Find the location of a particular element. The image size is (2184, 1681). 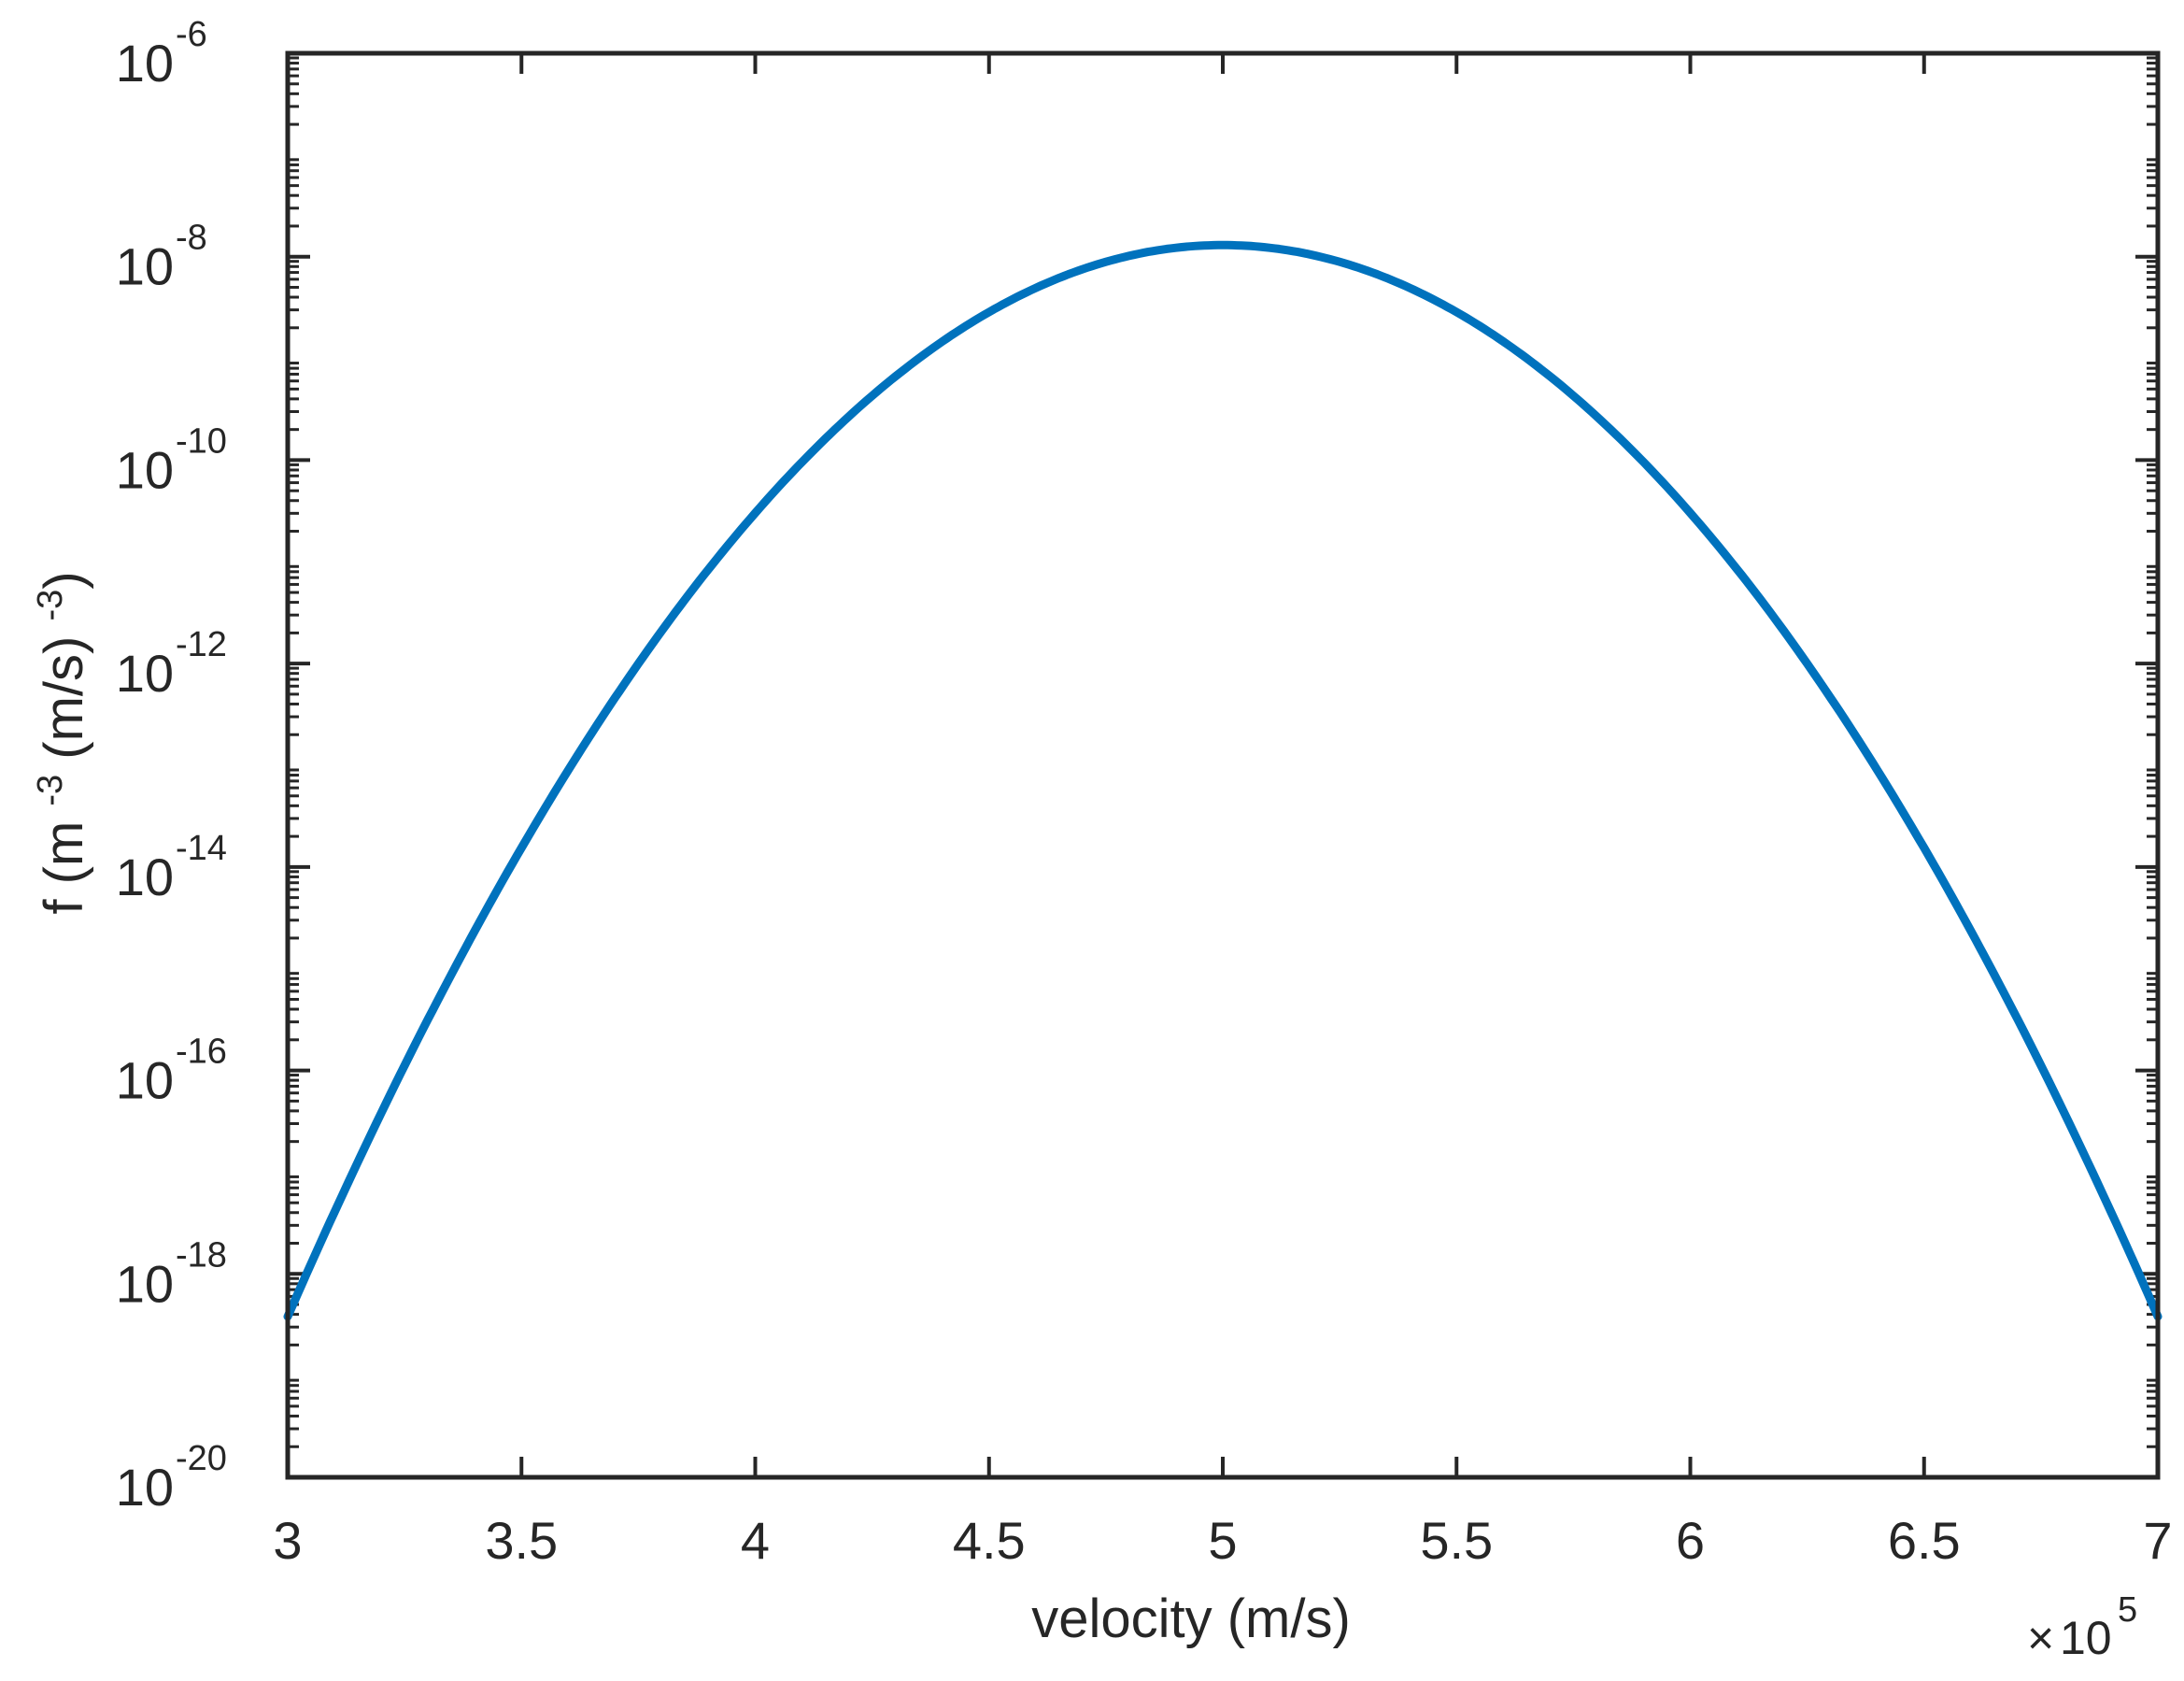

y-tick-label-0: 10 -20 is located at coordinates (171, 1478).